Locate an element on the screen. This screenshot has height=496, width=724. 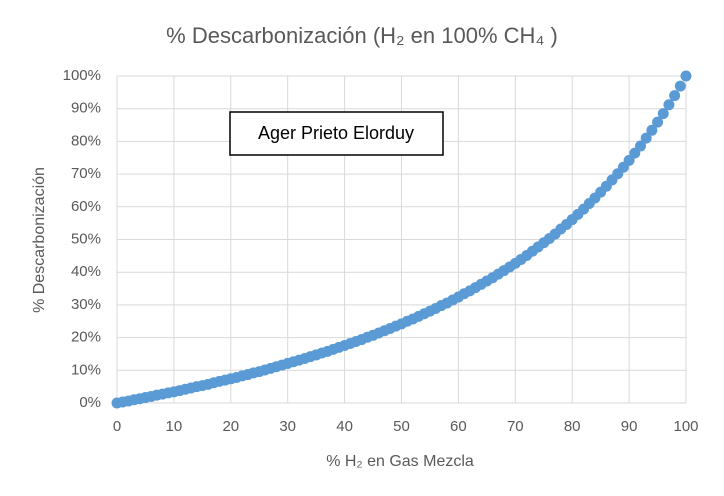
annotation-box is located at coordinates (336, 133).